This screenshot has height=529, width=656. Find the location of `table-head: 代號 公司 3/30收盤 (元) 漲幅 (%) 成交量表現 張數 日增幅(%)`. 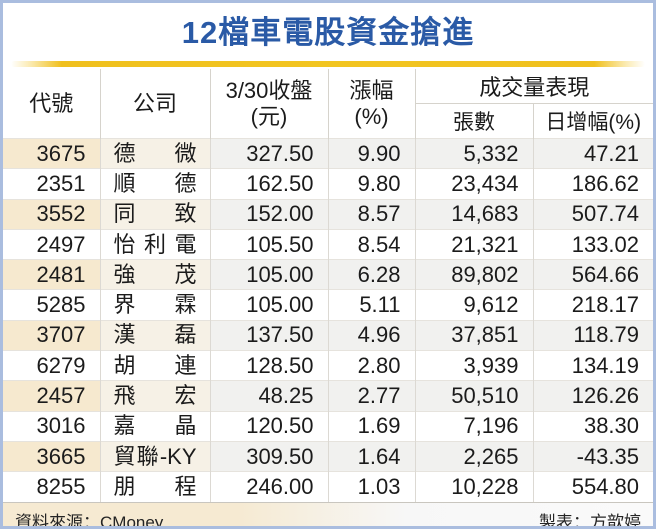

table-head: 代號 公司 3/30收盤 (元) 漲幅 (%) 成交量表現 張數 日增幅(%) is located at coordinates (328, 104).